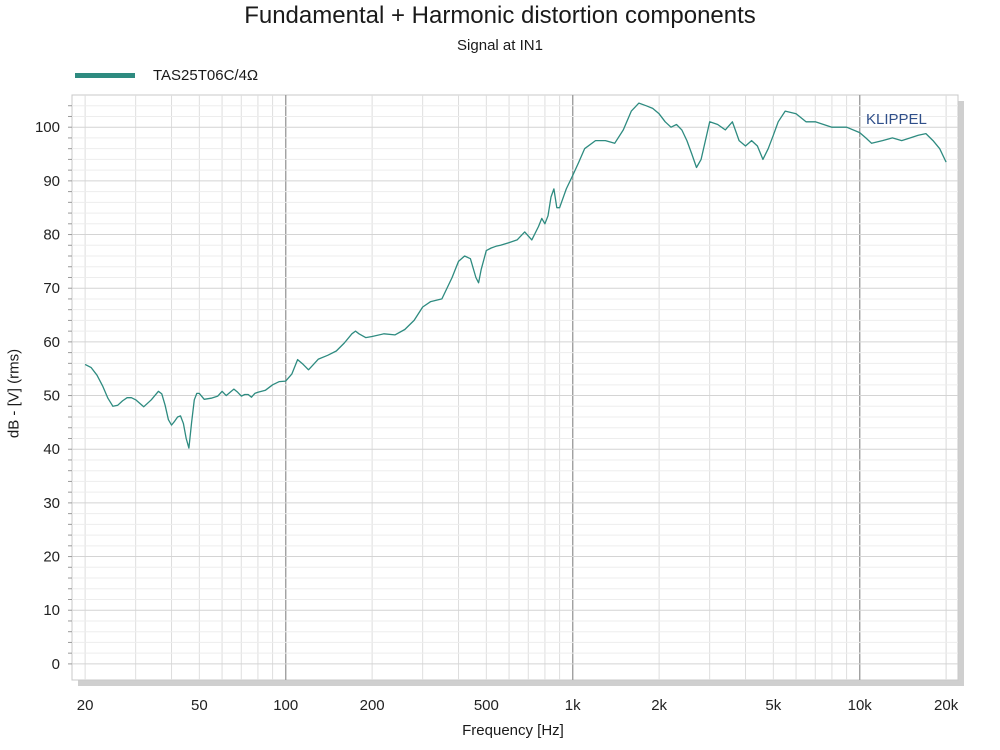 The image size is (1000, 750). What do you see at coordinates (500, 45) in the screenshot?
I see `chart-subtitle: Signal at IN1` at bounding box center [500, 45].